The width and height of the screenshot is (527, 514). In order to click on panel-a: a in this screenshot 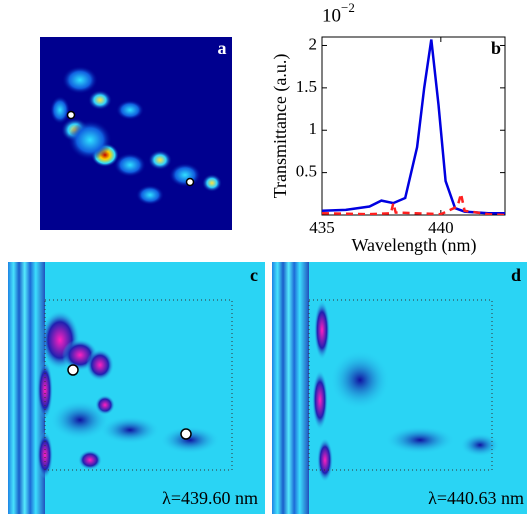, I will do `click(136, 133)`.